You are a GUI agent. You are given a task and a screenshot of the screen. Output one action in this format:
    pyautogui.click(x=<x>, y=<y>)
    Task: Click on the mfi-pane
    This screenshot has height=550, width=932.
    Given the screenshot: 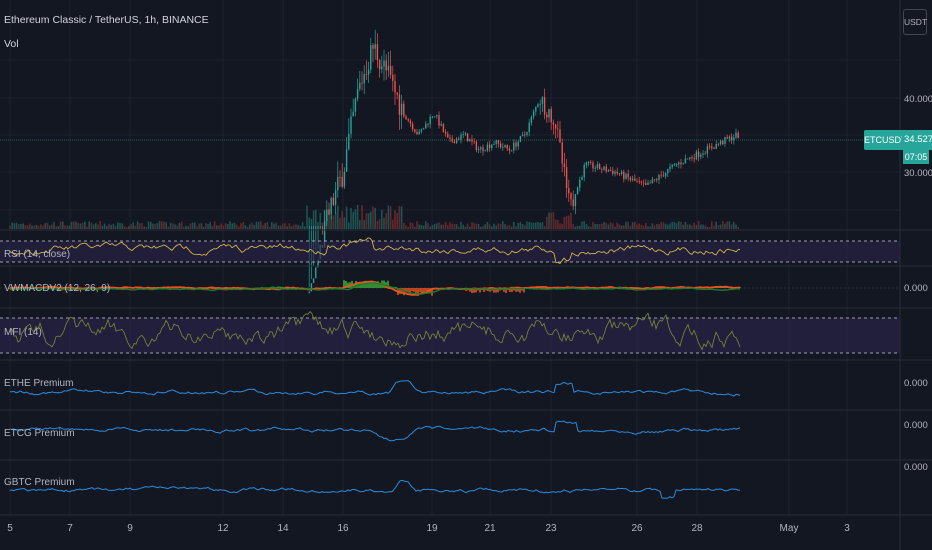 What is the action you would take?
    pyautogui.click(x=450, y=332)
    